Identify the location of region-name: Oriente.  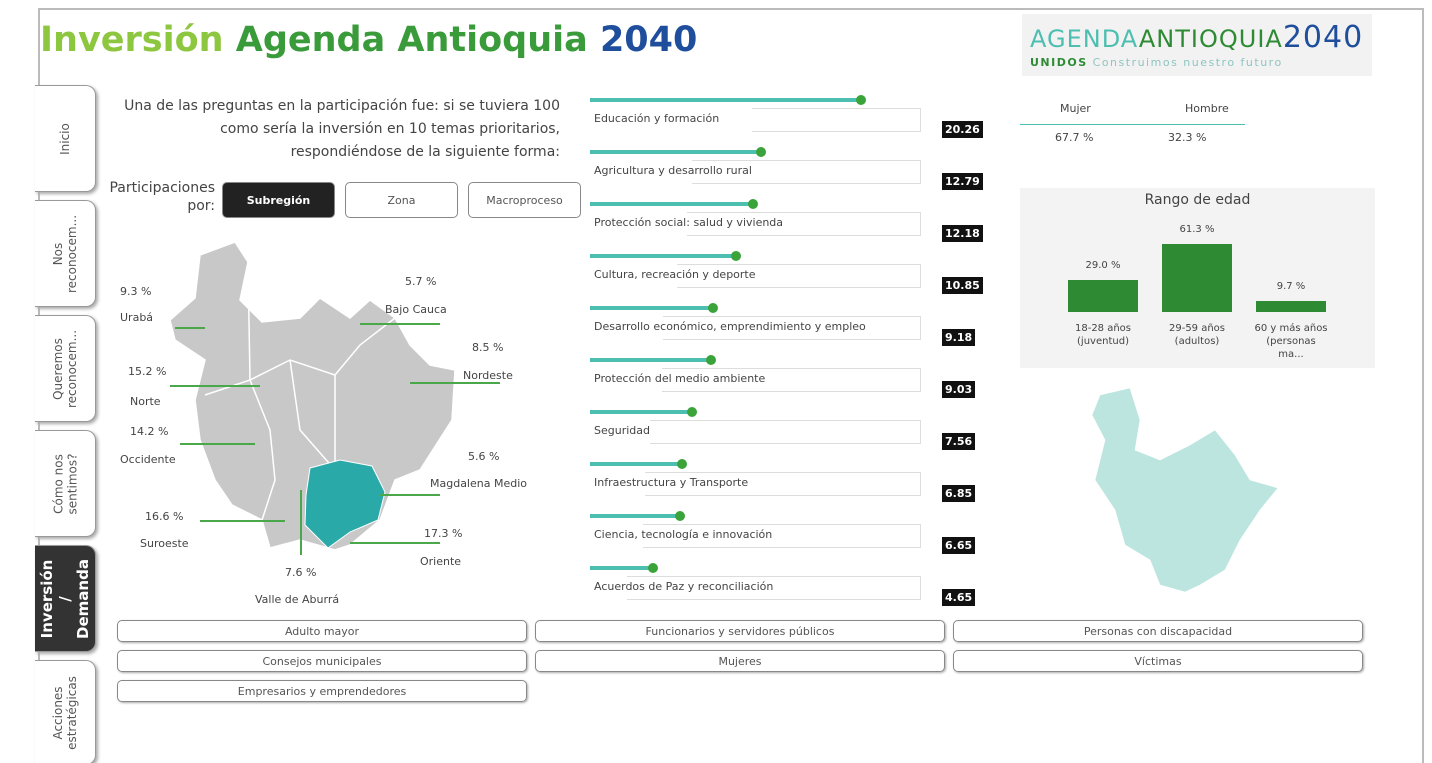
(441, 561).